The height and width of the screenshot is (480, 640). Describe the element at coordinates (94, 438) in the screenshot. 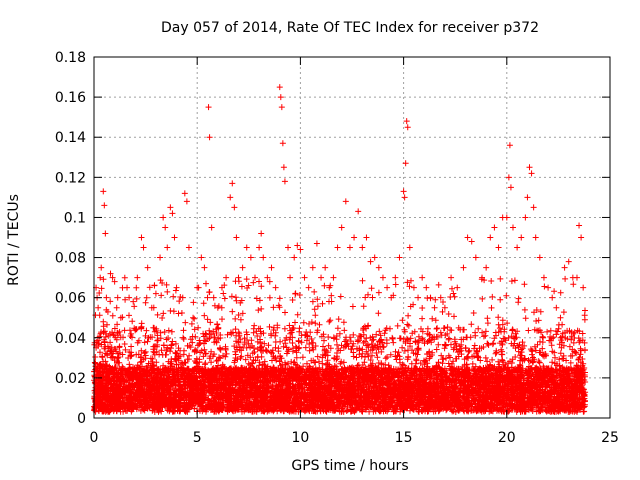

I see `x-tick-label: 0` at that location.